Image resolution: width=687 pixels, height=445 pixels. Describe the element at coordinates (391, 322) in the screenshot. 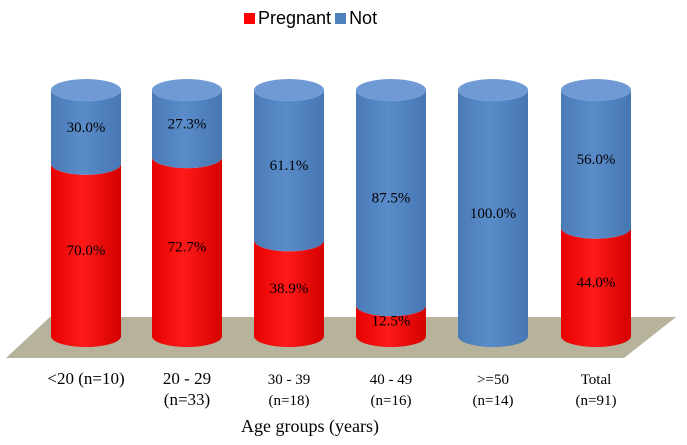

I see `data-label-pregnant-3: 12.5%` at that location.